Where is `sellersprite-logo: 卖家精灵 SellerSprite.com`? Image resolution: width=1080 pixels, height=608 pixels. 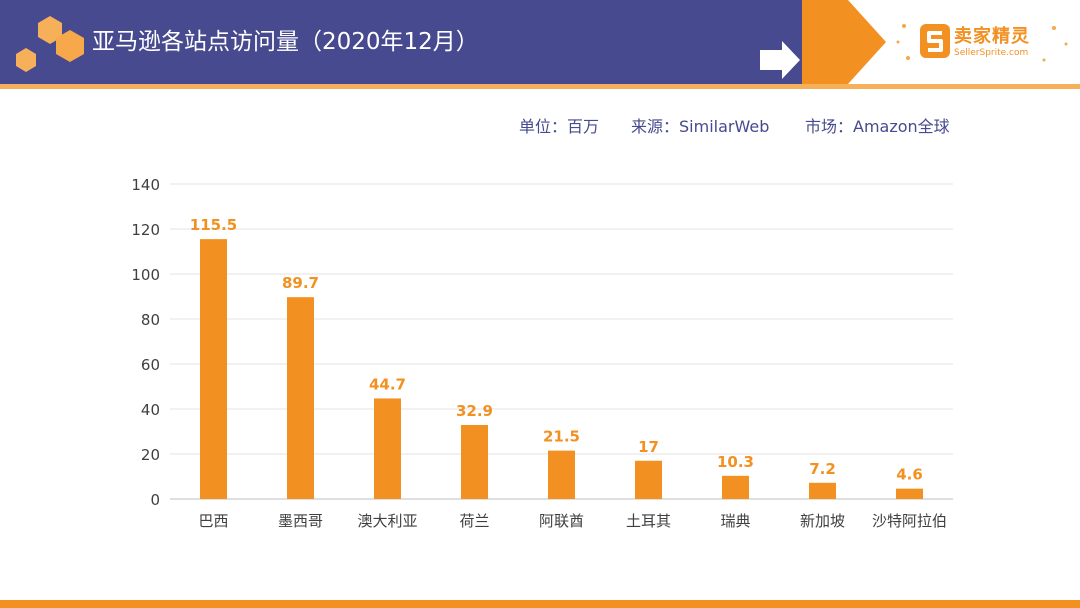
sellersprite-logo: 卖家精灵 SellerSprite.com is located at coordinates (984, 44).